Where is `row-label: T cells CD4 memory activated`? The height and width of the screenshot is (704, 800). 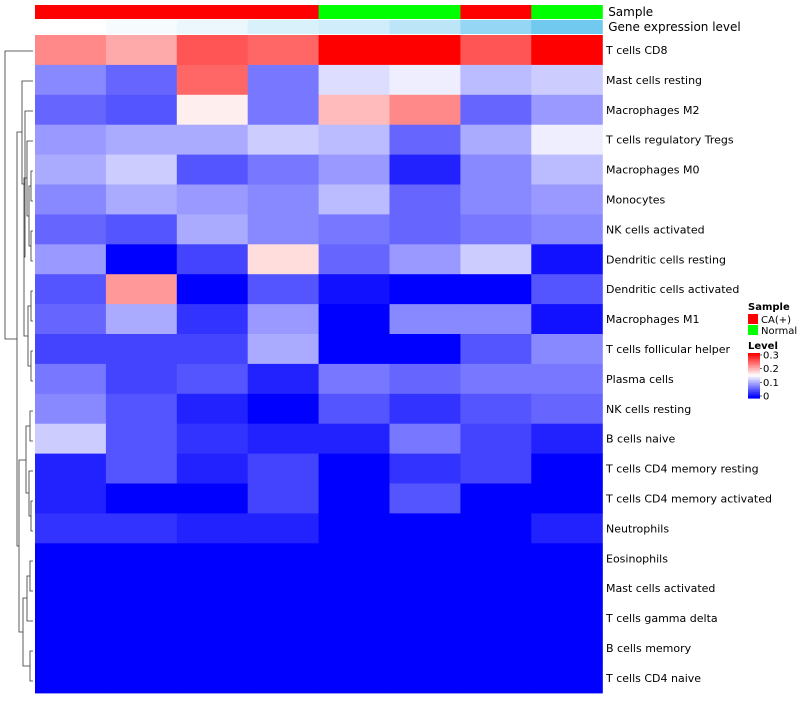 row-label: T cells CD4 memory activated is located at coordinates (688, 498).